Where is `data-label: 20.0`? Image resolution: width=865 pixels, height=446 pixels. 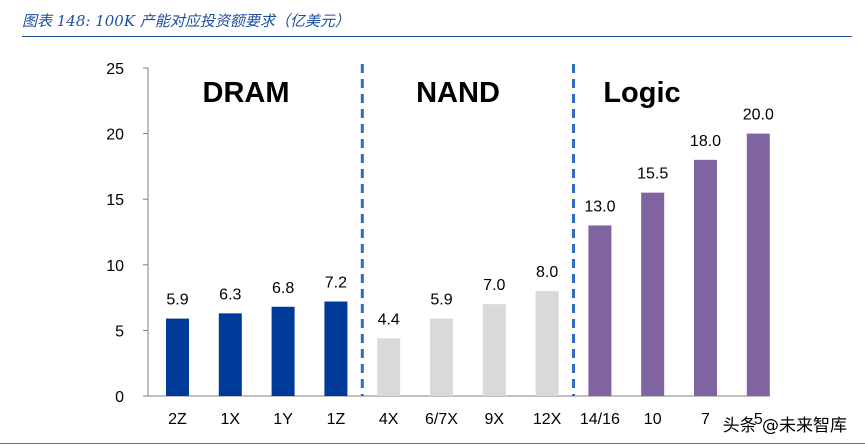 data-label: 20.0 is located at coordinates (758, 115).